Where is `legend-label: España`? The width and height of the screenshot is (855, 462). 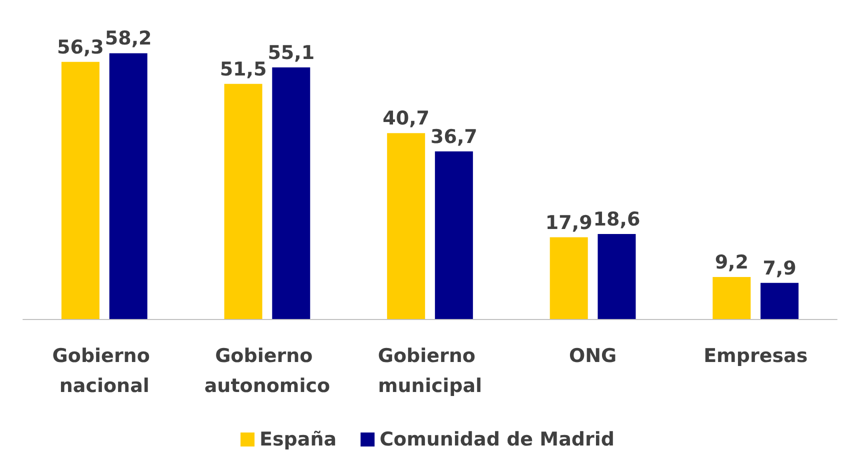 legend-label: España is located at coordinates (298, 439).